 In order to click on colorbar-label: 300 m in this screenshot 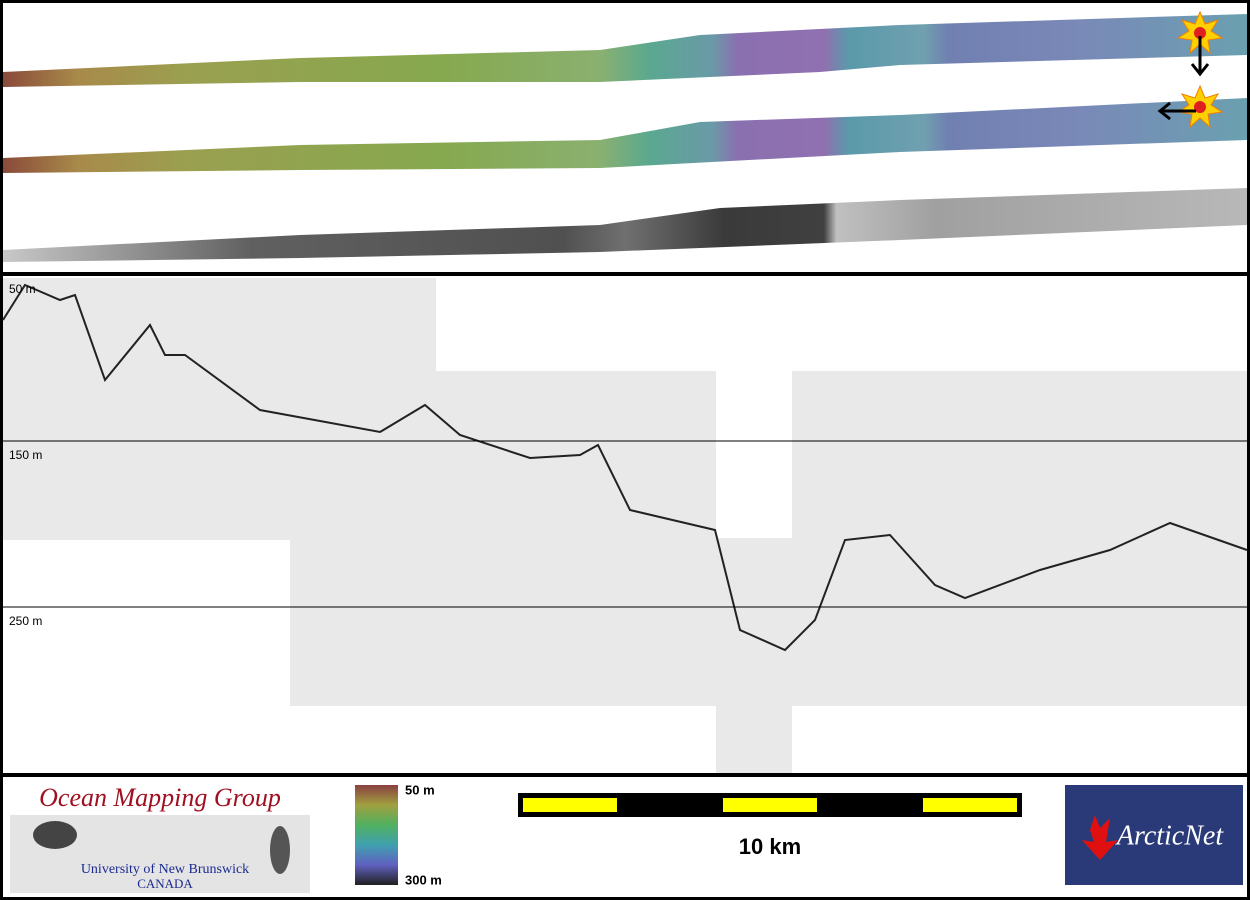, I will do `click(423, 879)`.